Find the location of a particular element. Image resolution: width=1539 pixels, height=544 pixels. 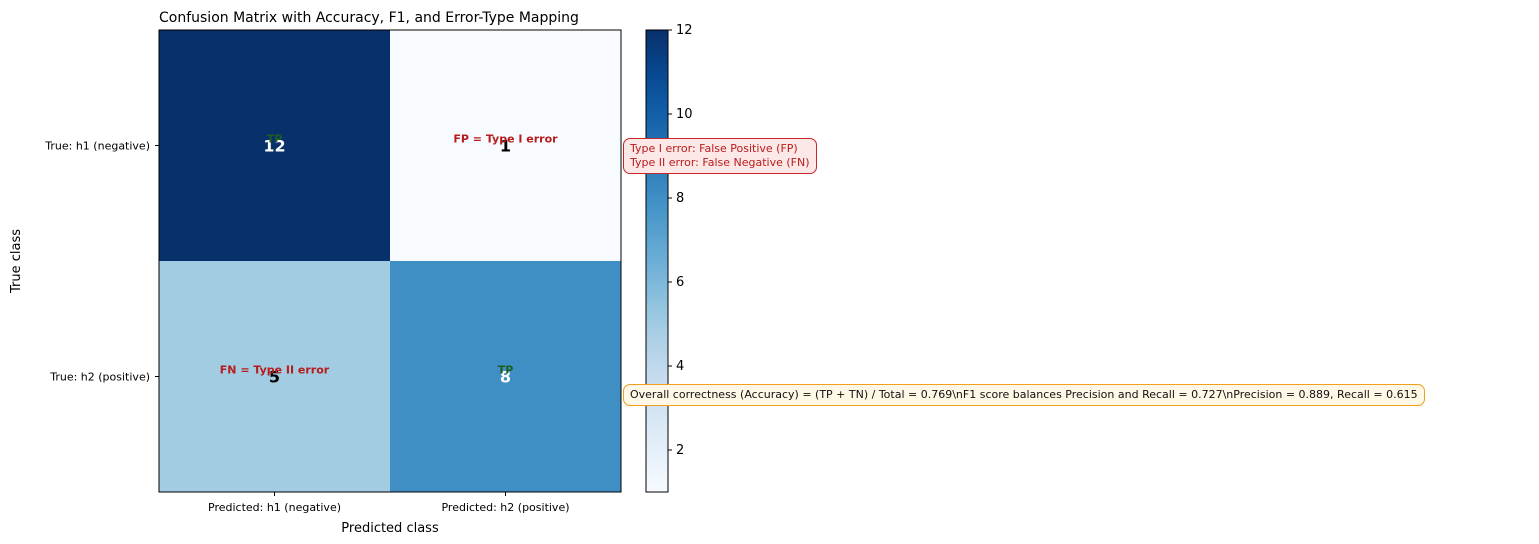

heatmap-cell-r1-c0 is located at coordinates (274, 376).